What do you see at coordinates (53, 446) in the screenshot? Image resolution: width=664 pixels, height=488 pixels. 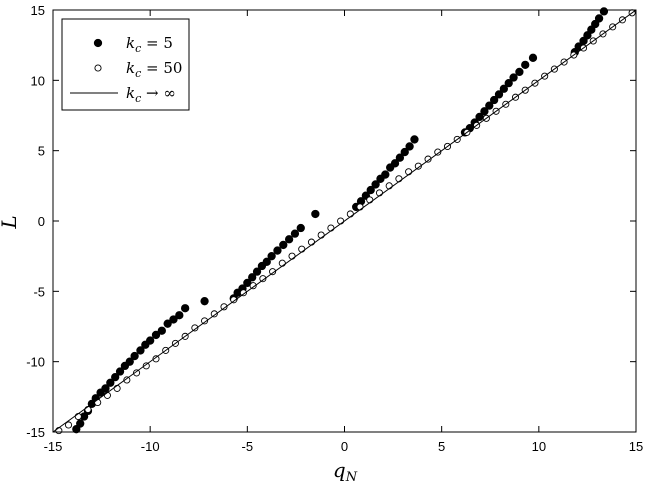 I see `x-tick-label: -15` at bounding box center [53, 446].